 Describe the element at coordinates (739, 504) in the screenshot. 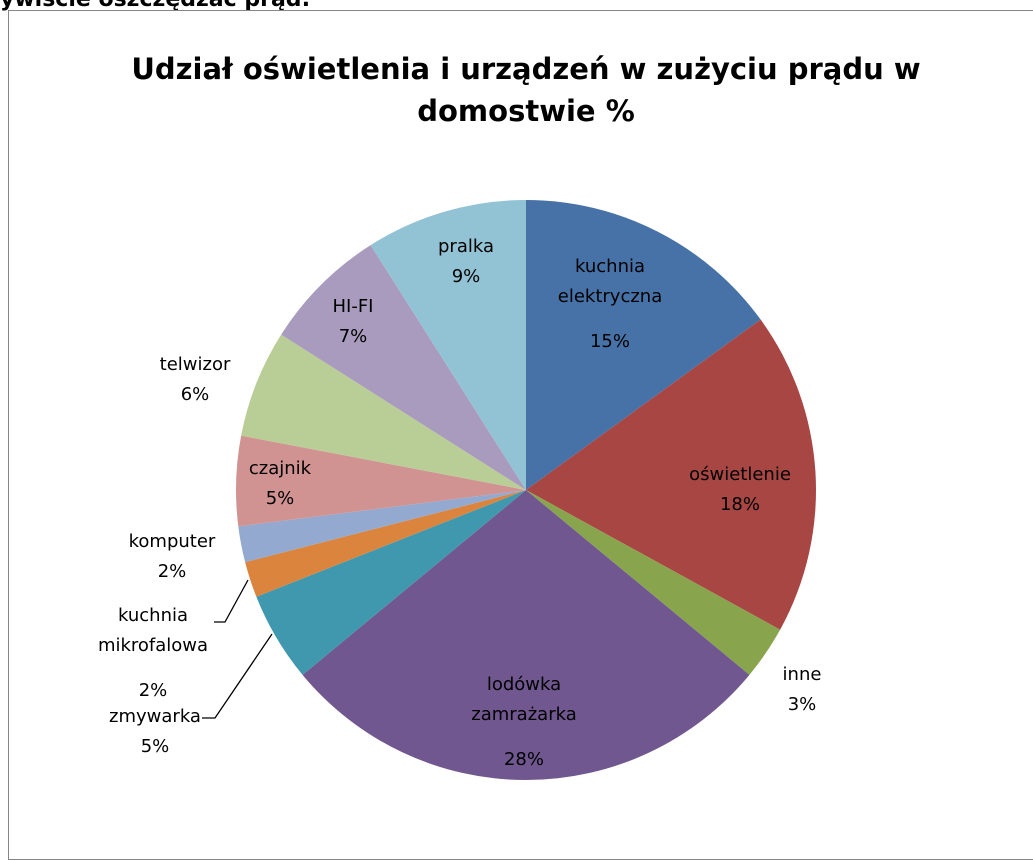

I see `slice-value-label: 18%` at that location.